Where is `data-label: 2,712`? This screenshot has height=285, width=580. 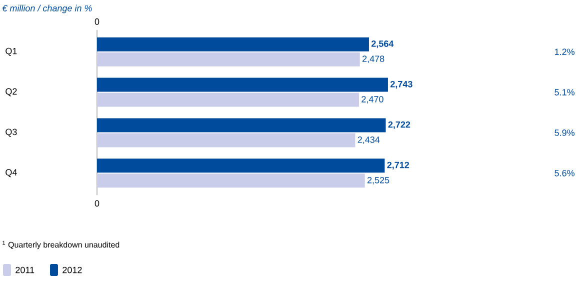 data-label: 2,712 is located at coordinates (398, 166).